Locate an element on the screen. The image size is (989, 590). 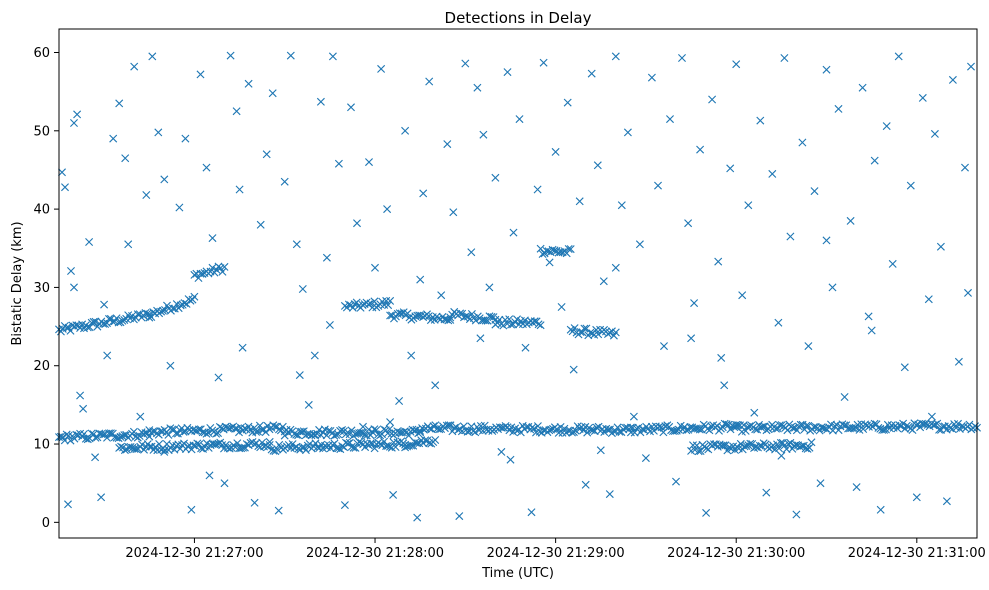
chart-title: Detections in Delay is located at coordinates (518, 18).